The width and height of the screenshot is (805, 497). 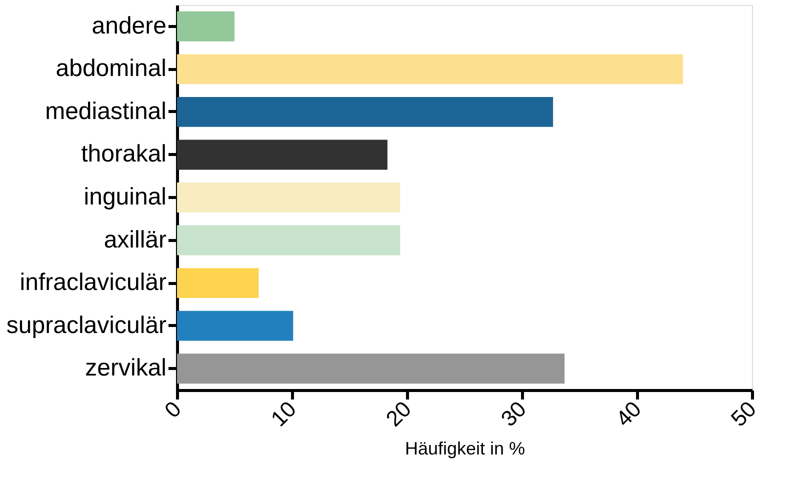 I want to click on x-axis-title: Häufigkeit in %, so click(x=465, y=448).